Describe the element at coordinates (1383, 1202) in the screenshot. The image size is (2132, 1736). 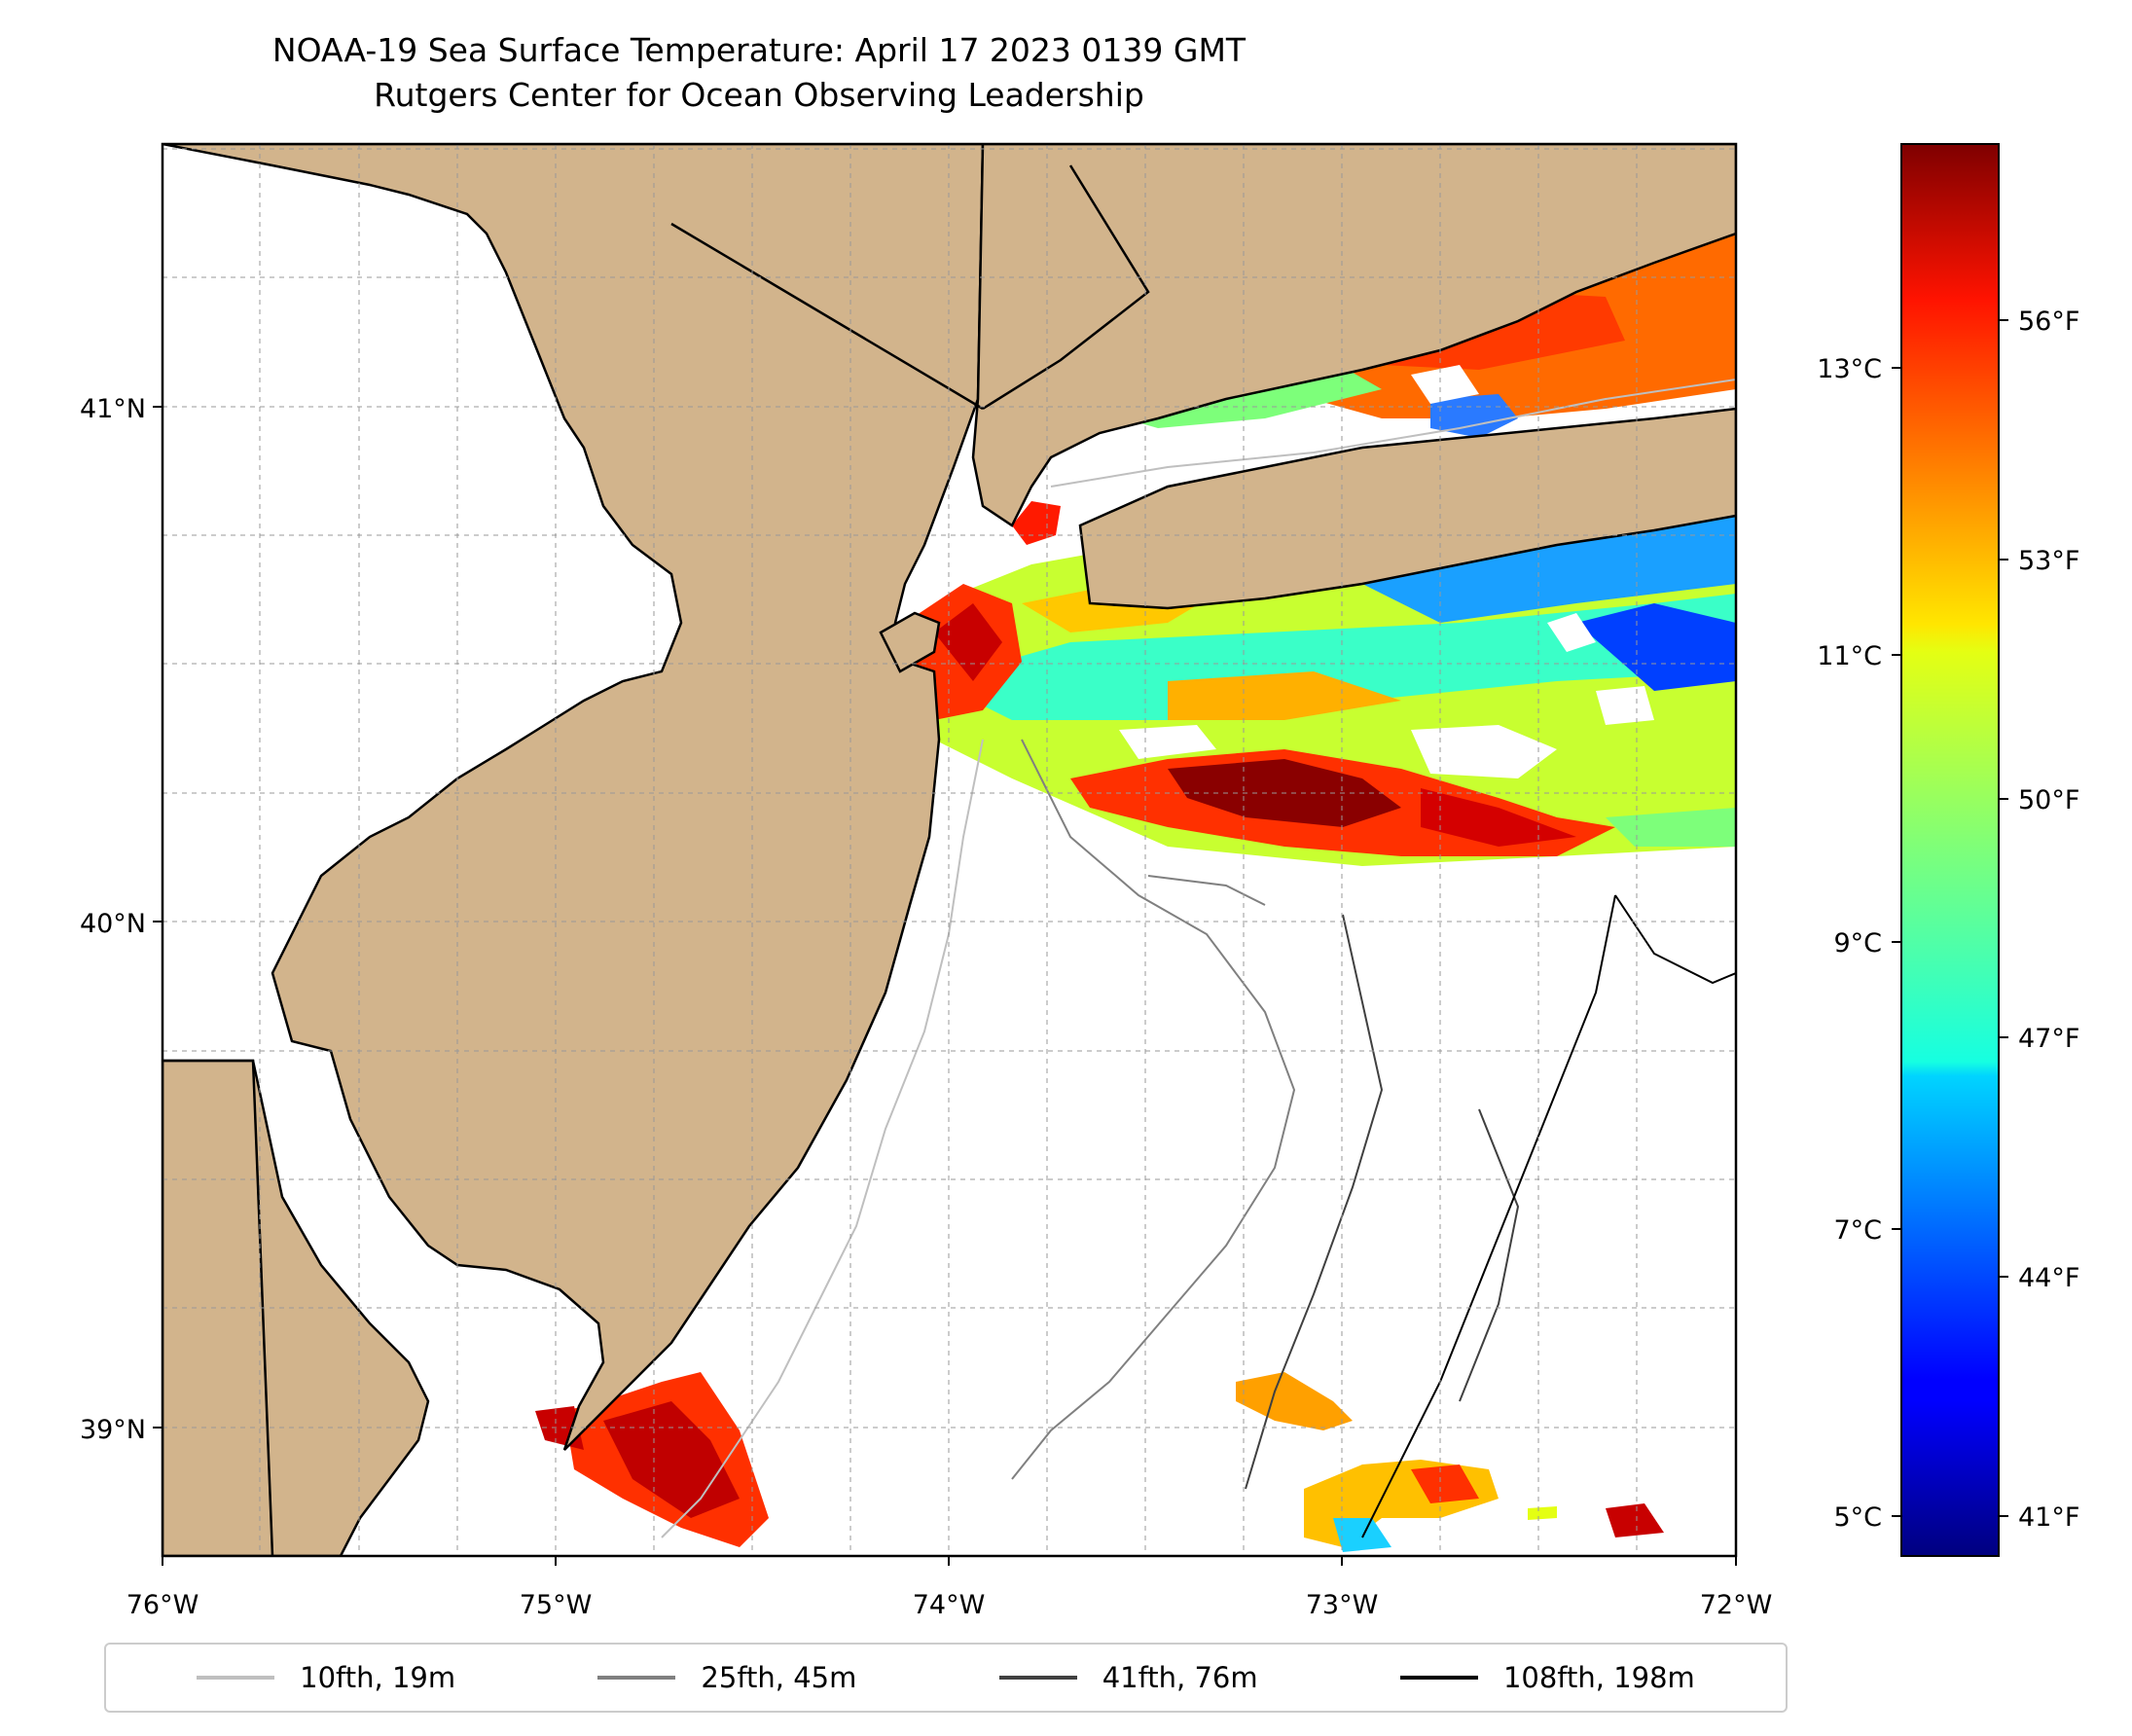
I see `isobath-76m` at that location.